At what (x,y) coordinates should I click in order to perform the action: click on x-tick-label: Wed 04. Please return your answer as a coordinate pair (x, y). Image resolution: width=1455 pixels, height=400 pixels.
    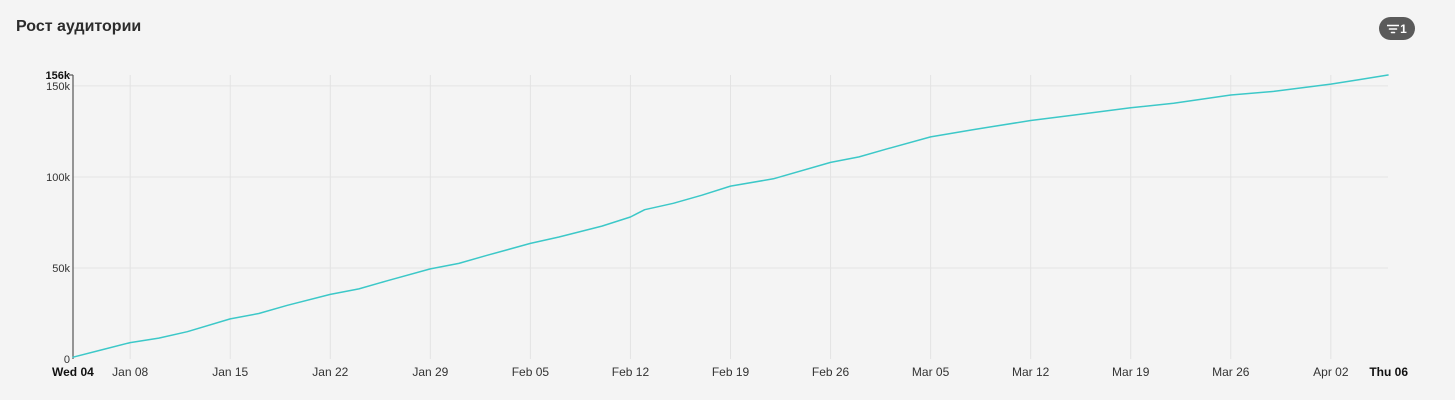
    Looking at the image, I should click on (73, 372).